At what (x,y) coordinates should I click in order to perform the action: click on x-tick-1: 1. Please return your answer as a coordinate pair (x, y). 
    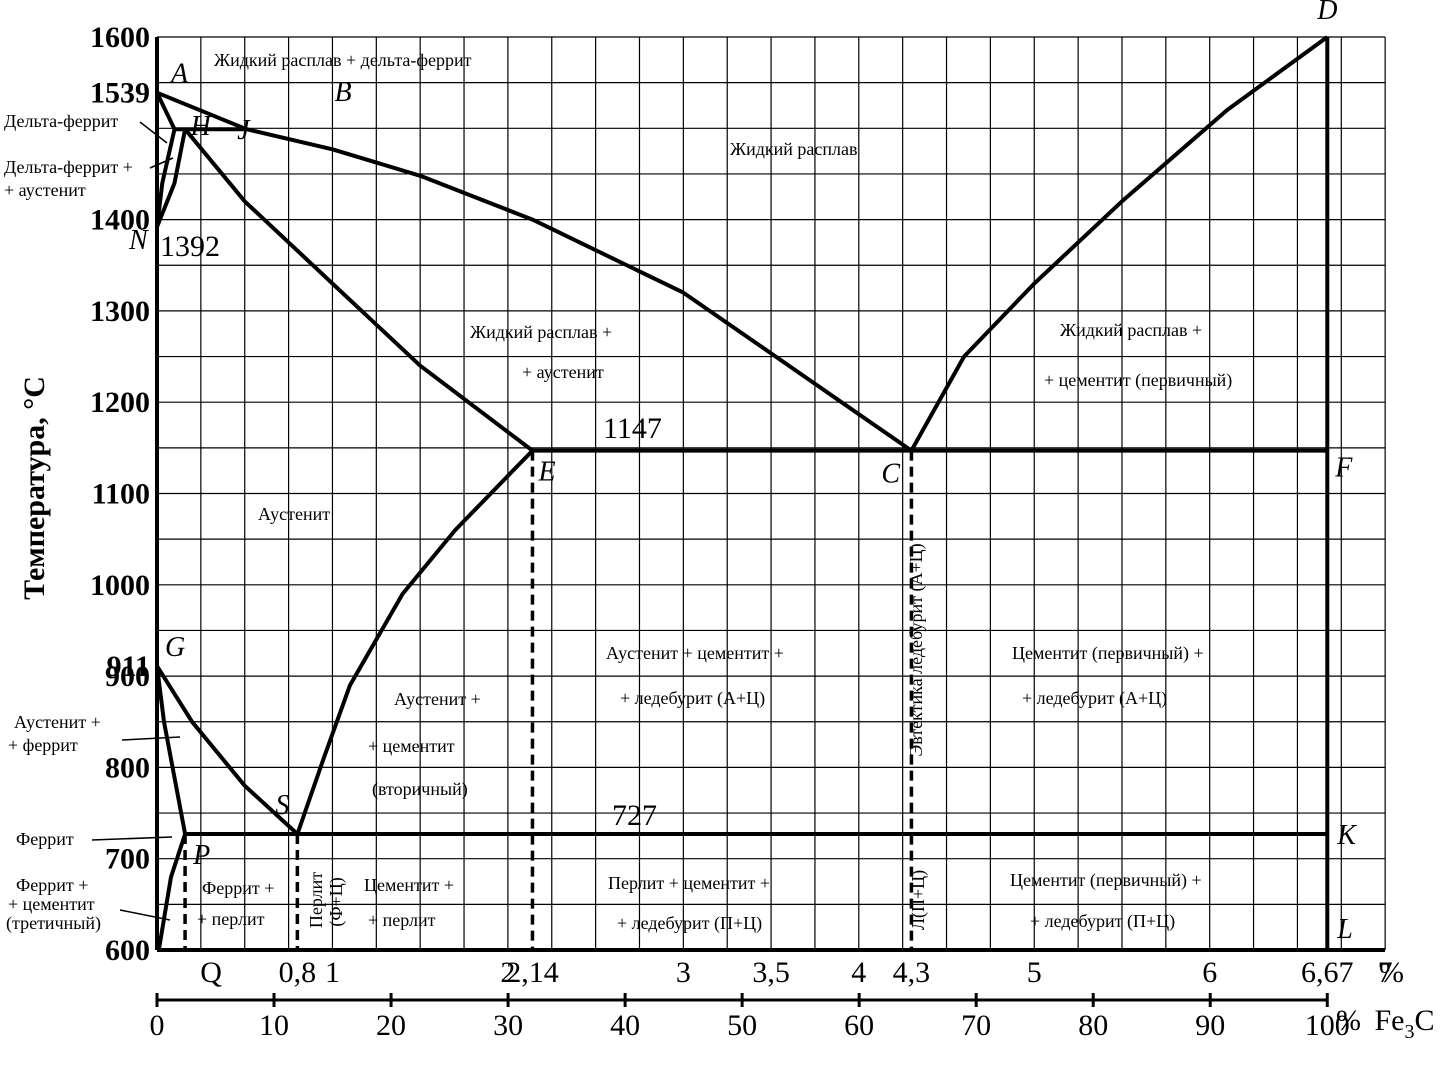
    Looking at the image, I should click on (332, 972).